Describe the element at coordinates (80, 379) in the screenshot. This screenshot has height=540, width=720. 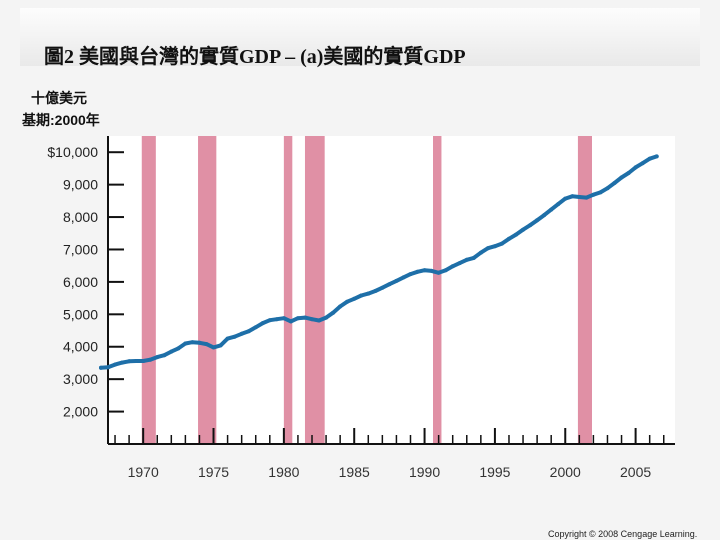
I see `y-tick-label: 3,000` at that location.